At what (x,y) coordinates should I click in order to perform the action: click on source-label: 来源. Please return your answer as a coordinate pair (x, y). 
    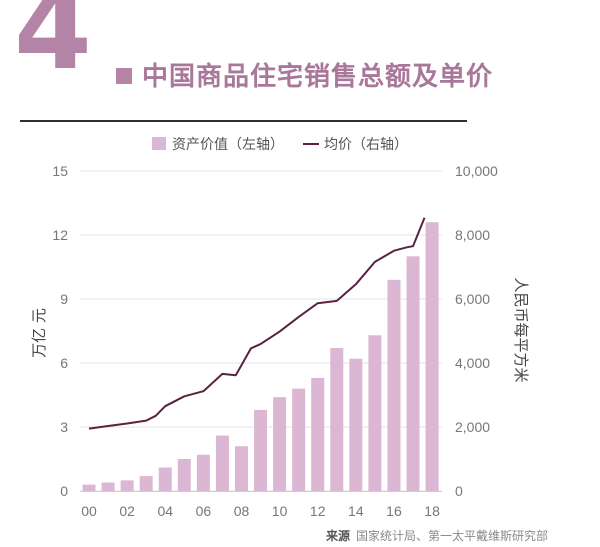
    Looking at the image, I should click on (338, 536).